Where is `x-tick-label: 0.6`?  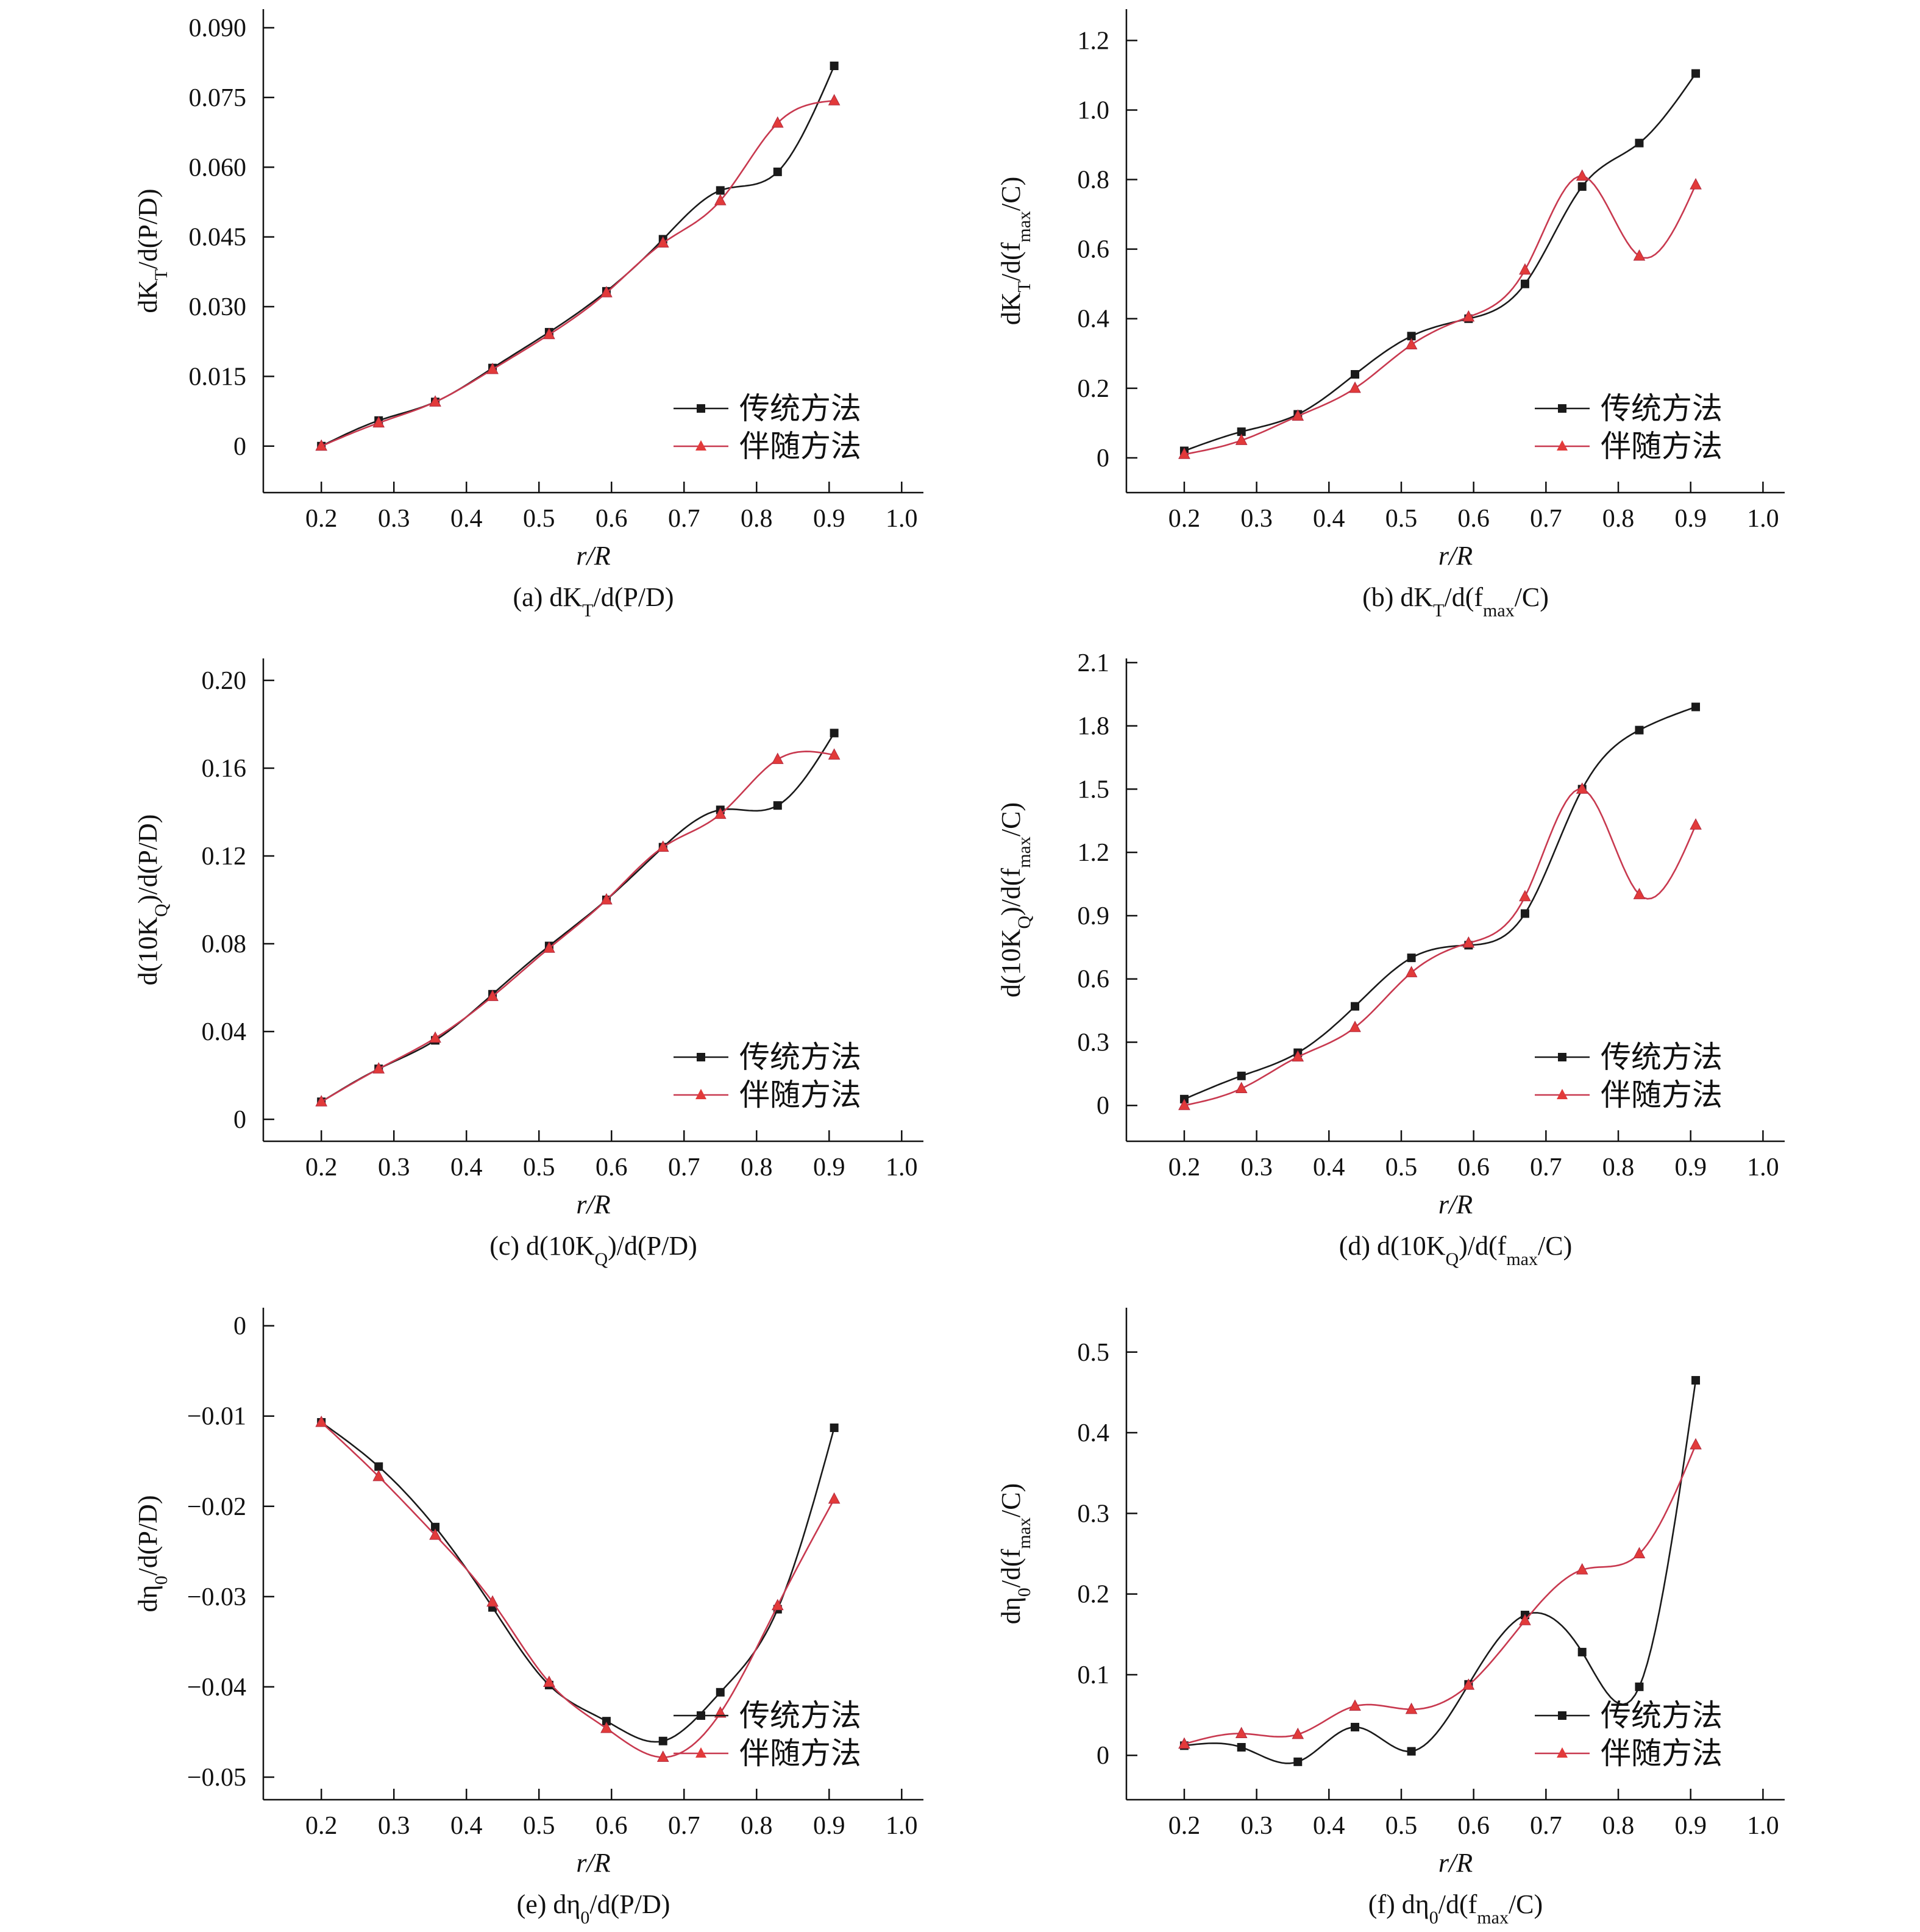
x-tick-label: 0.6 is located at coordinates (612, 519).